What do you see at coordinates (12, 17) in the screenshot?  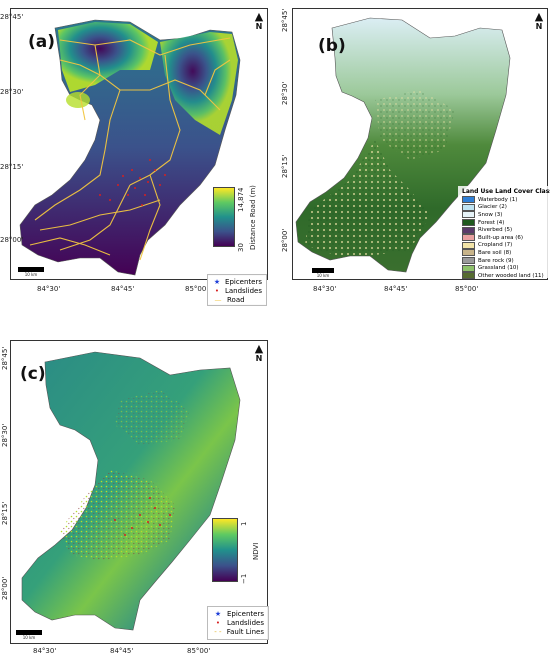 I see `lat-tick-a-0: 28°45'` at bounding box center [12, 17].